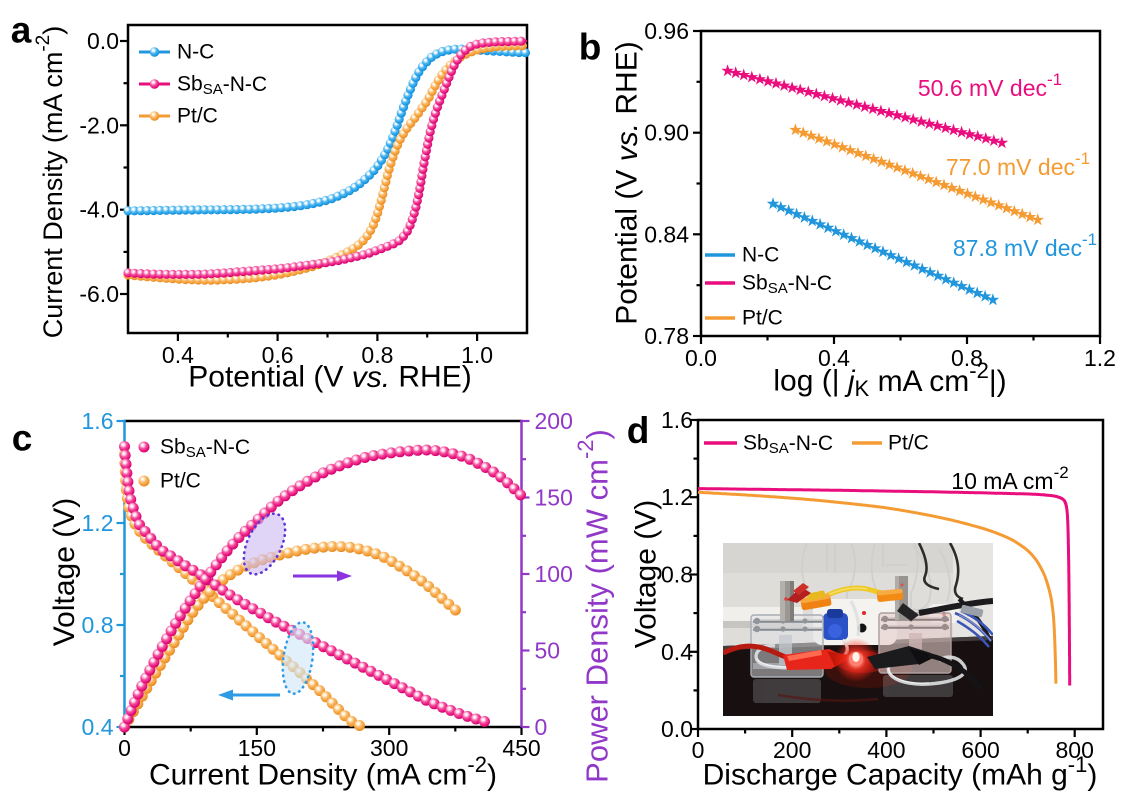 This screenshot has width=1127, height=806. What do you see at coordinates (590, 47) in the screenshot?
I see `svg-text: b` at bounding box center [590, 47].